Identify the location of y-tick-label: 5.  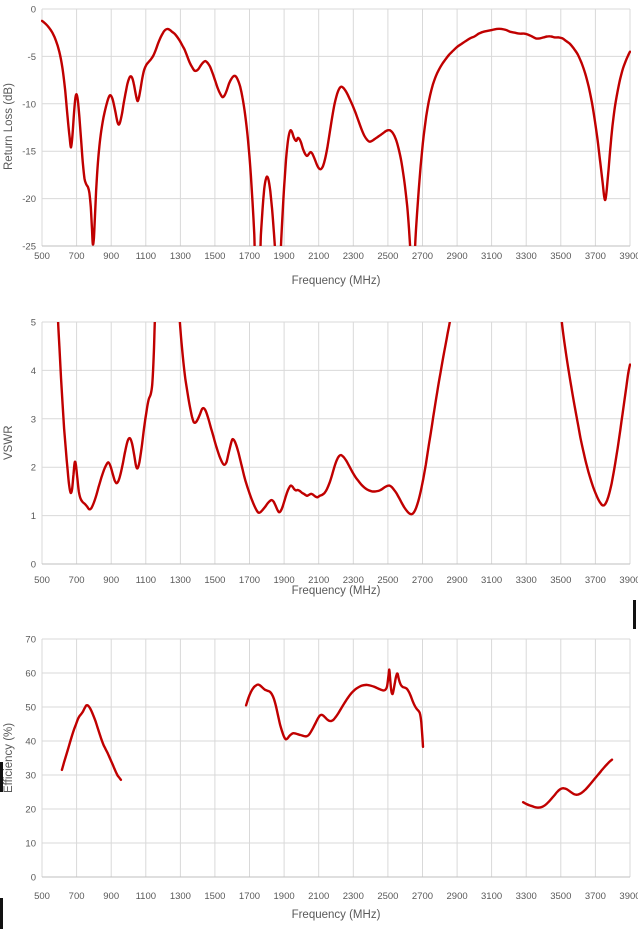
(33, 323).